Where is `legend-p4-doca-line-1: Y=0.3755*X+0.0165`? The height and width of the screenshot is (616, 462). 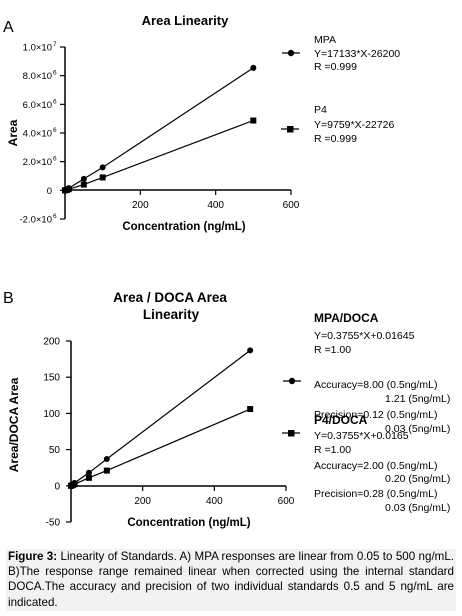
legend-p4-doca-line-1: Y=0.3755*X+0.0165 is located at coordinates (361, 436).